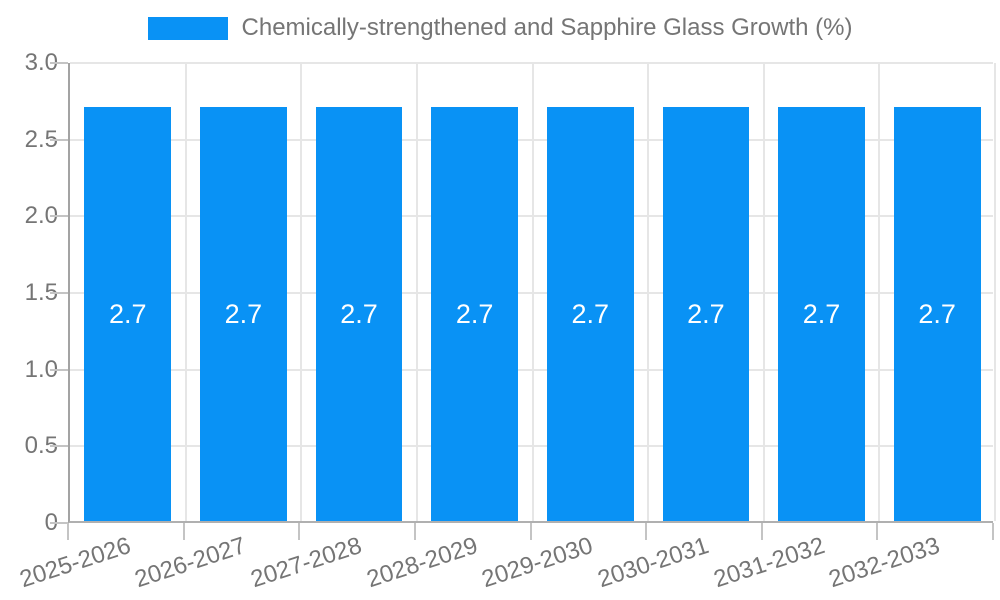  What do you see at coordinates (190, 563) in the screenshot?
I see `x-axis-category-label: 2026-2027` at bounding box center [190, 563].